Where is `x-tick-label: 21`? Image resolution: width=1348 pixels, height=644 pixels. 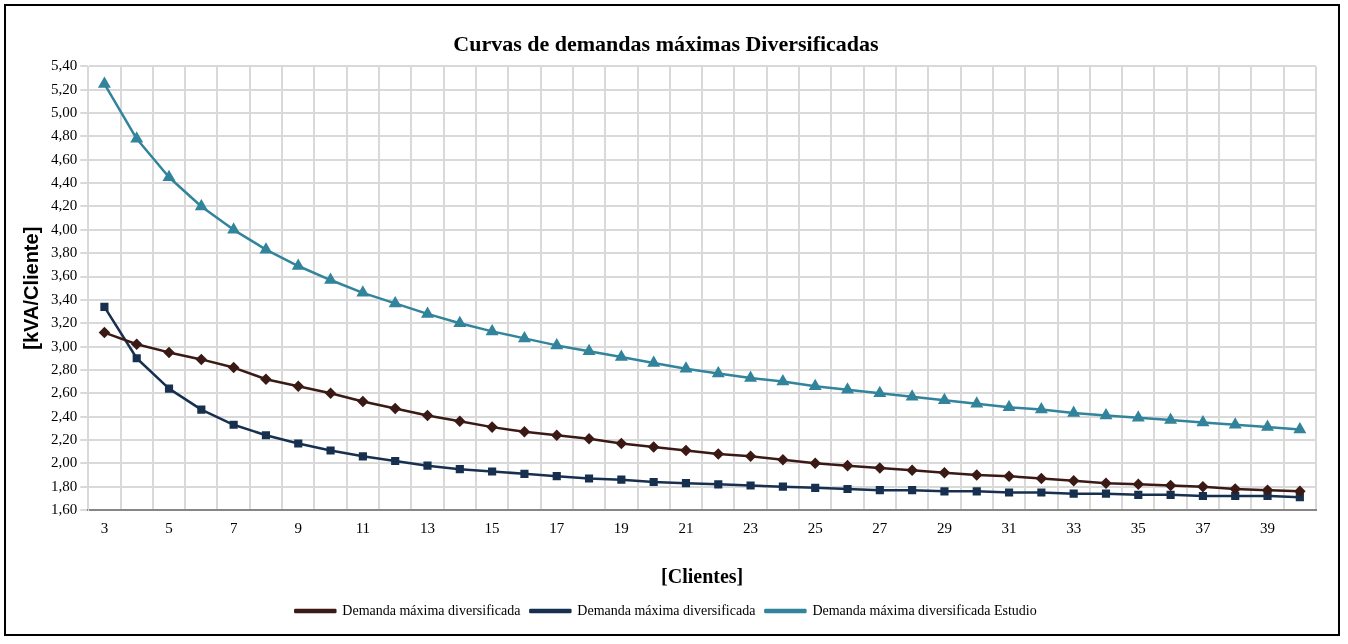
x-tick-label: 21 is located at coordinates (686, 527).